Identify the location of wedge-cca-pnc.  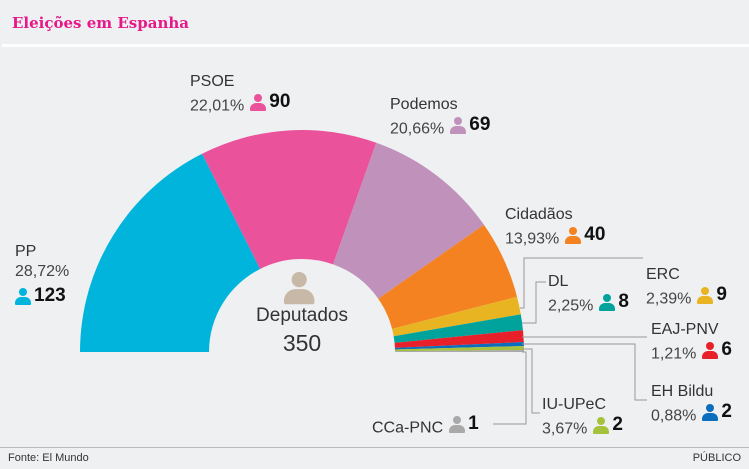
(459, 351).